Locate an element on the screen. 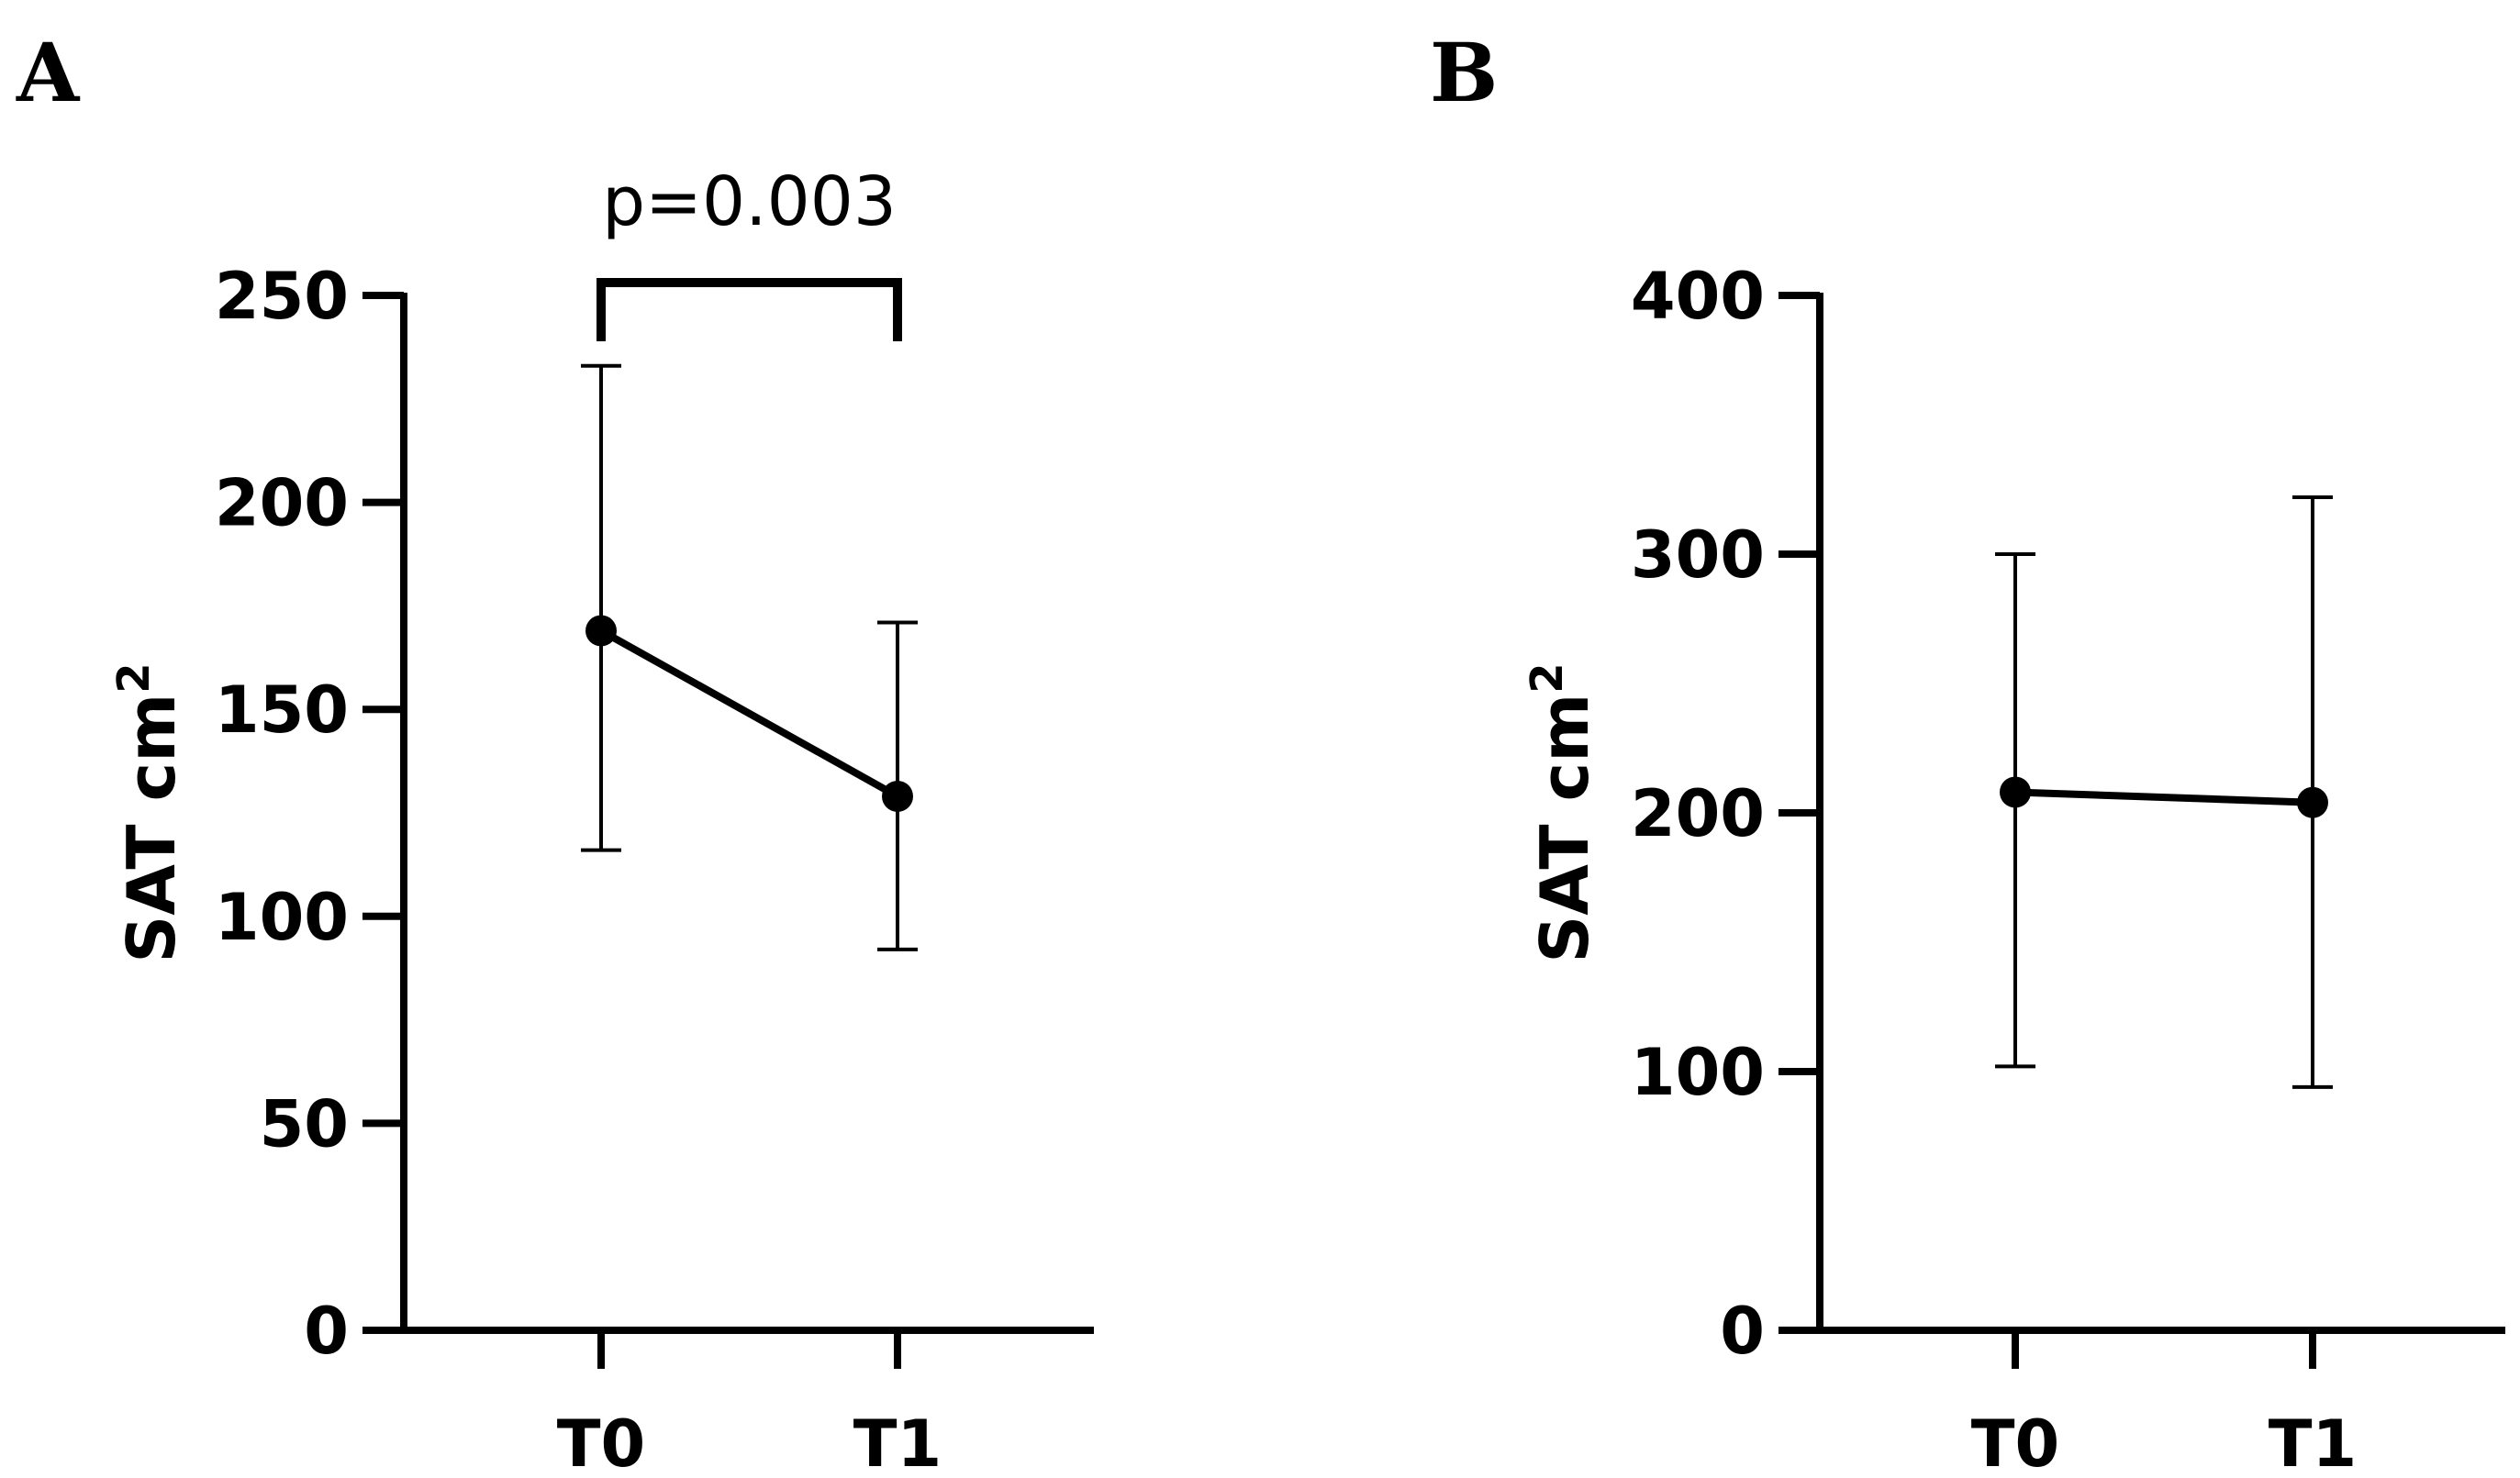  panel-a-y-tick-label: 0 is located at coordinates (326, 1331).